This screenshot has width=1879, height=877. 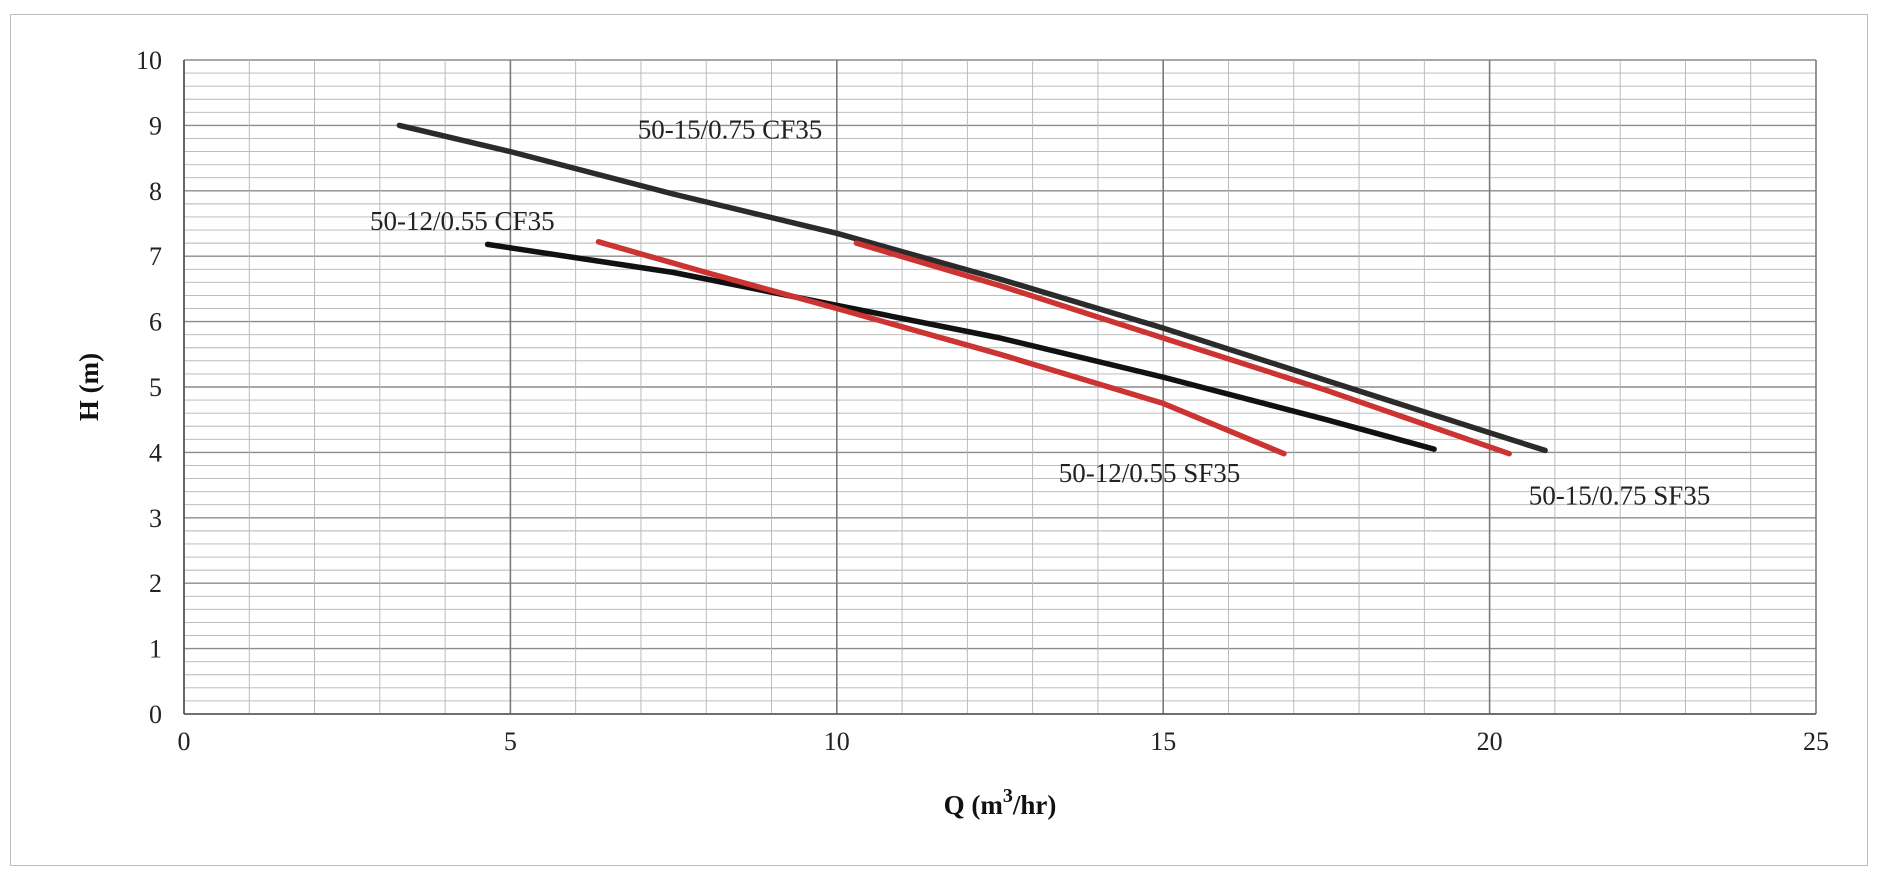 What do you see at coordinates (149, 60) in the screenshot?
I see `y-tick-label: 10` at bounding box center [149, 60].